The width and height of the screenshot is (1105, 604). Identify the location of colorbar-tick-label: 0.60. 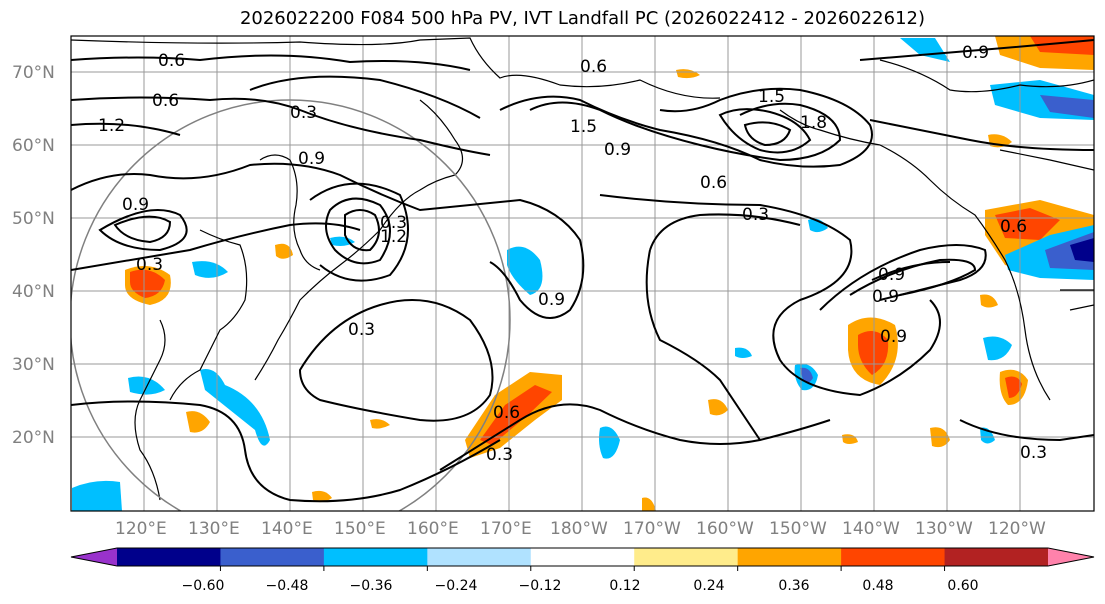
(962, 586).